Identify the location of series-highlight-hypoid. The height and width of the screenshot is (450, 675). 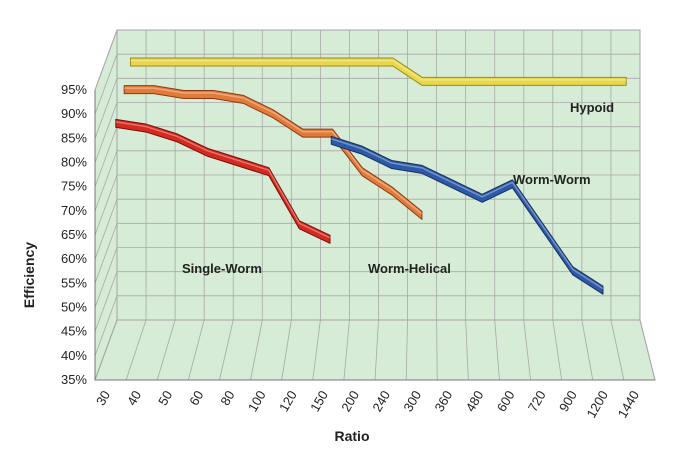
(378, 70).